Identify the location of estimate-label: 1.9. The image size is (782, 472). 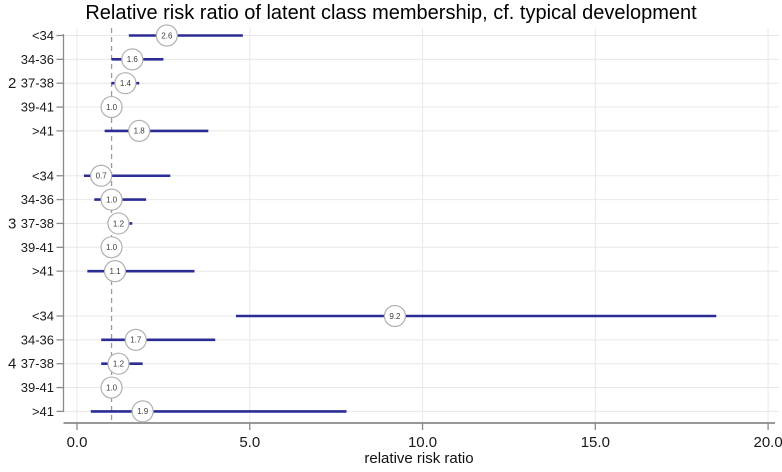
(143, 411).